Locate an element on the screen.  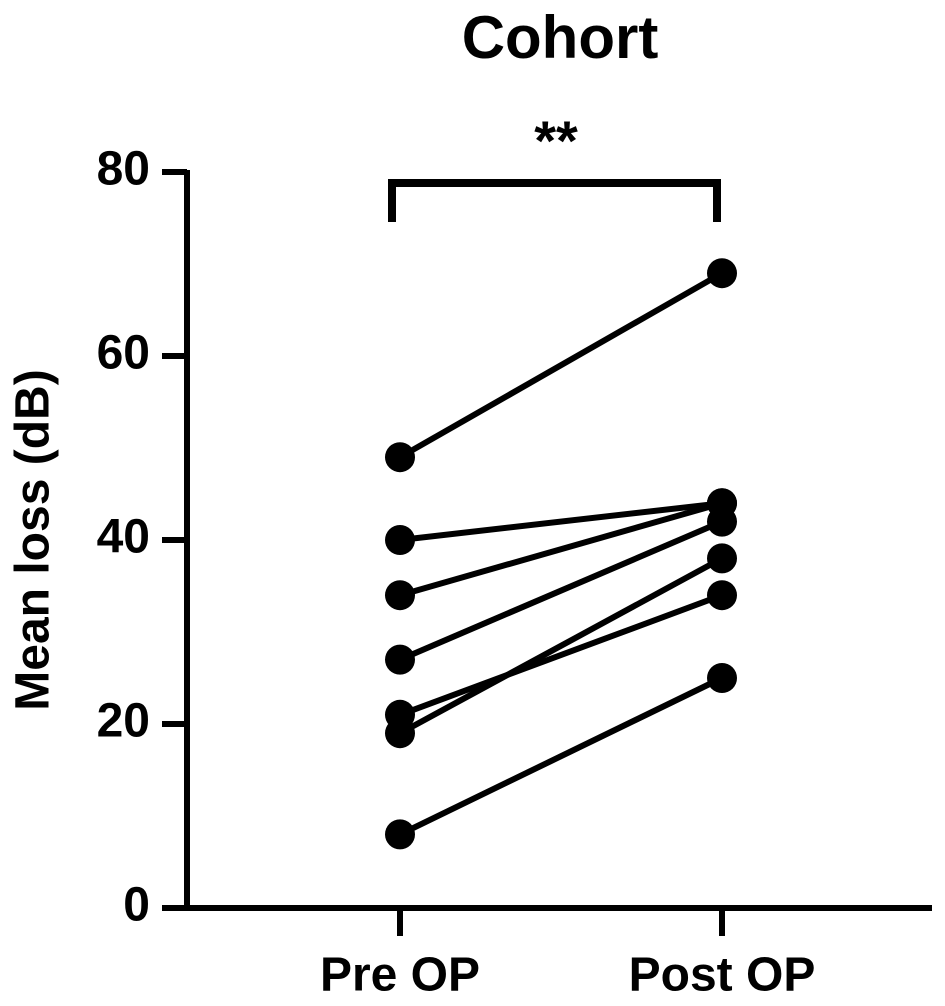
chart-title: Cohort is located at coordinates (560, 37).